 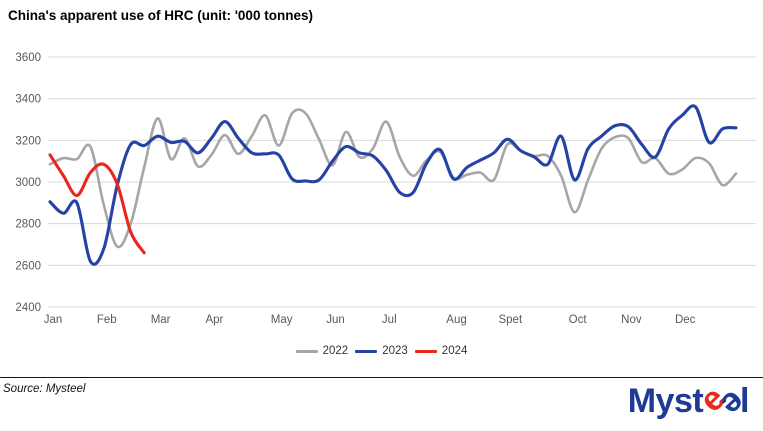 I want to click on y-tick-label-2400: 2400, so click(x=28, y=308).